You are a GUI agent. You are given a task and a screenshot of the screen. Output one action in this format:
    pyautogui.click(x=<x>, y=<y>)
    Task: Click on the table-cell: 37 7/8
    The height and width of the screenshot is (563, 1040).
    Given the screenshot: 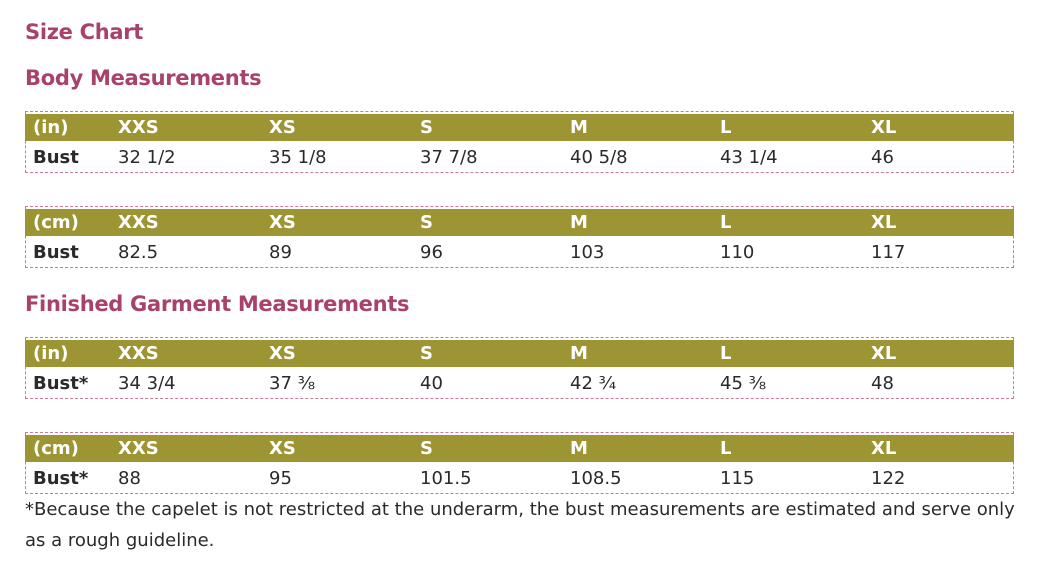 What is the action you would take?
    pyautogui.click(x=449, y=157)
    